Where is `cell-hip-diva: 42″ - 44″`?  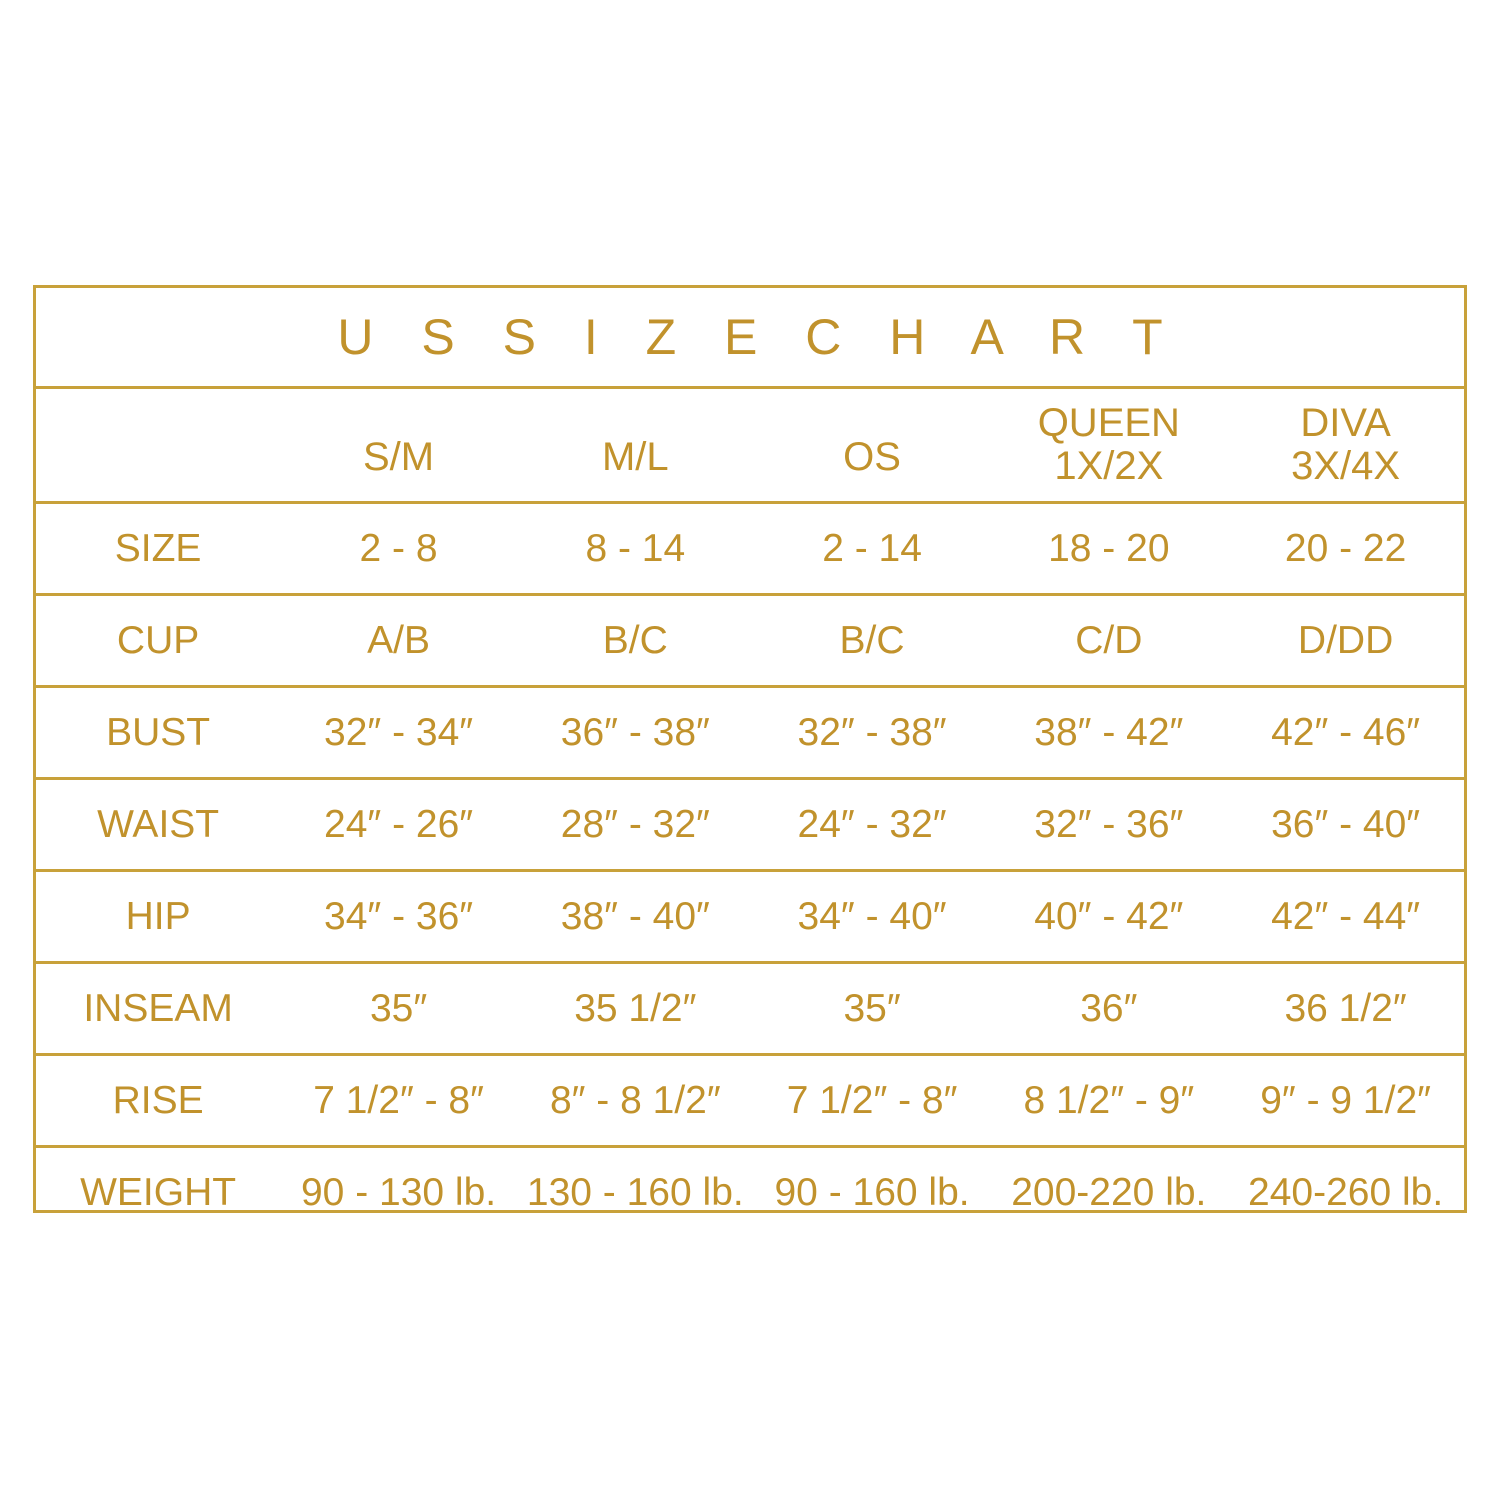
cell-hip-diva: 42″ - 44″ is located at coordinates (1345, 916).